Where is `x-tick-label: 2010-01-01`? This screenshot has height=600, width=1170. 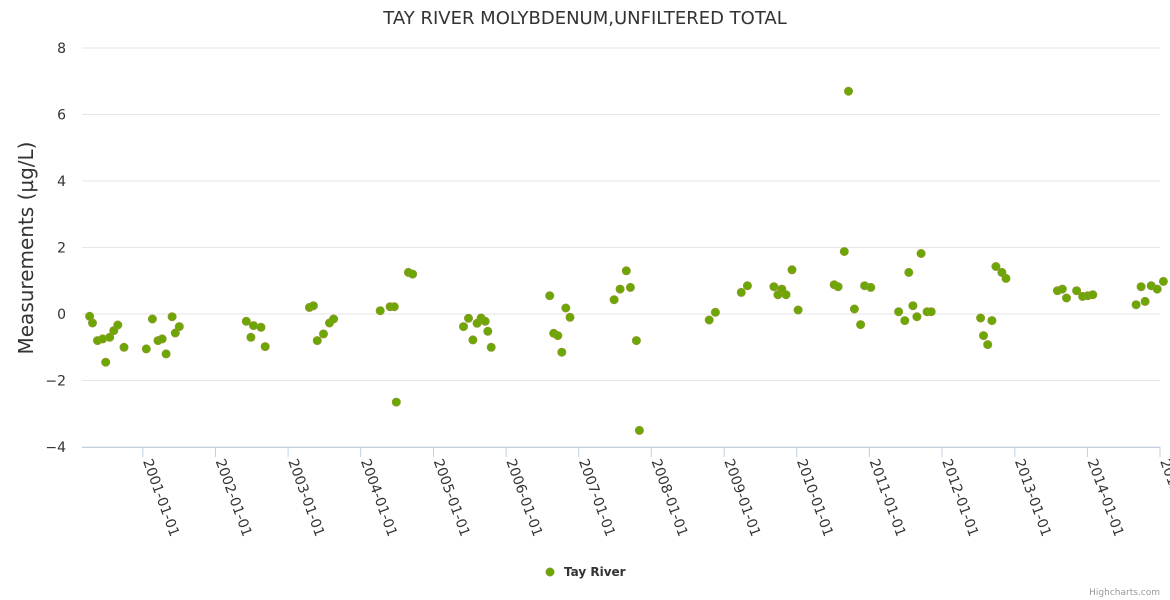 x-tick-label: 2010-01-01 is located at coordinates (814, 498).